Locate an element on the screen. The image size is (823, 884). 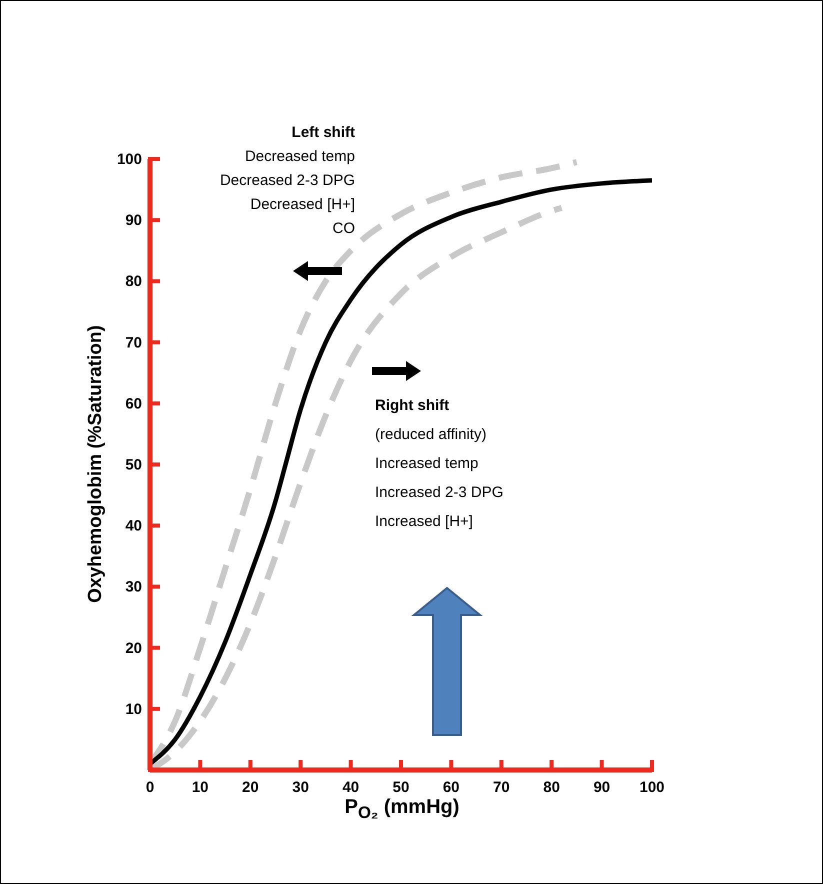
y-tick-label: 90 is located at coordinates (133, 221).